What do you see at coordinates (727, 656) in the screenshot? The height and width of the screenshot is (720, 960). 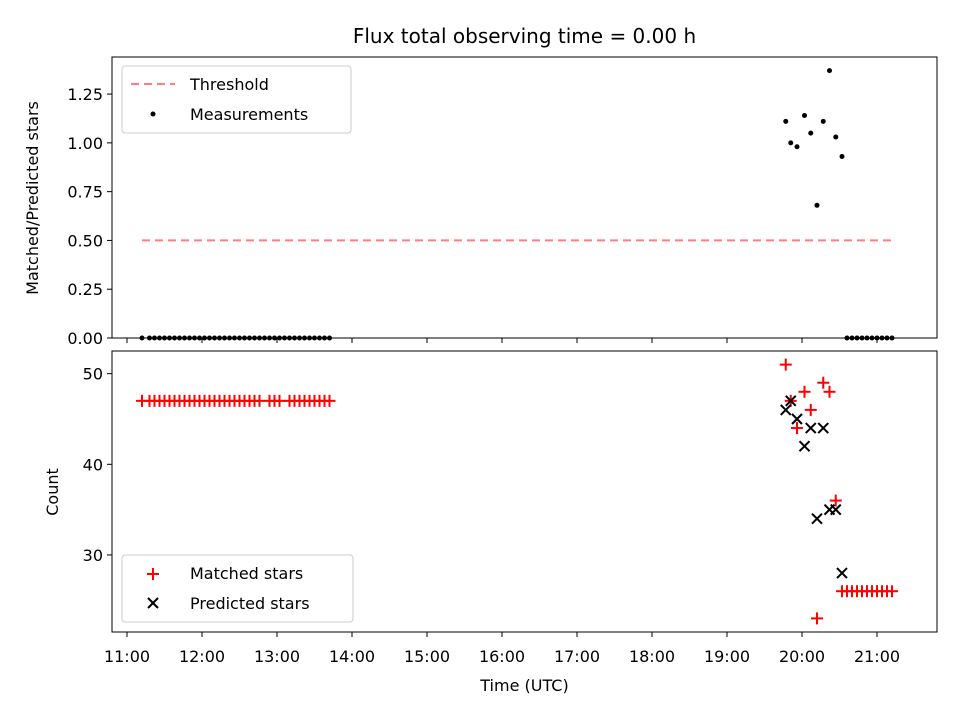 I see `x-tick-label: 19:00` at bounding box center [727, 656].